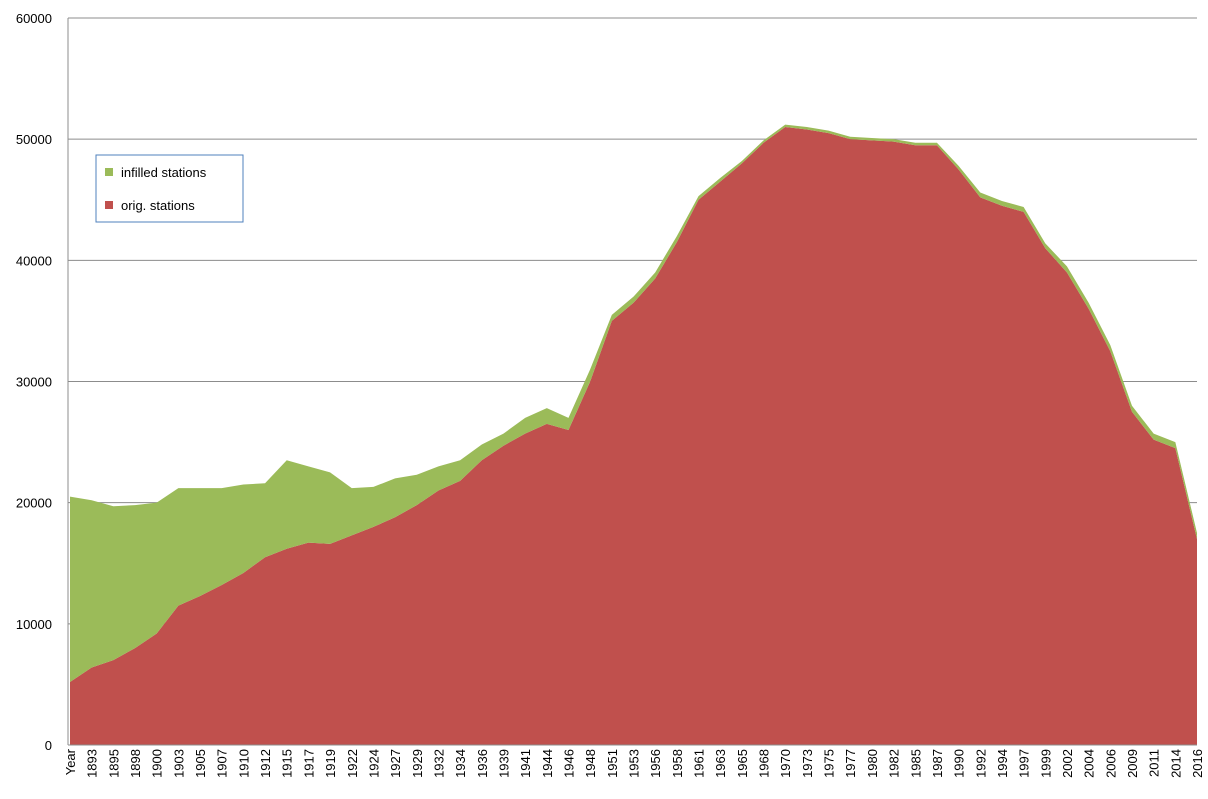 The height and width of the screenshot is (799, 1208). What do you see at coordinates (959, 763) in the screenshot?
I see `x-tick-label: 1990` at bounding box center [959, 763].